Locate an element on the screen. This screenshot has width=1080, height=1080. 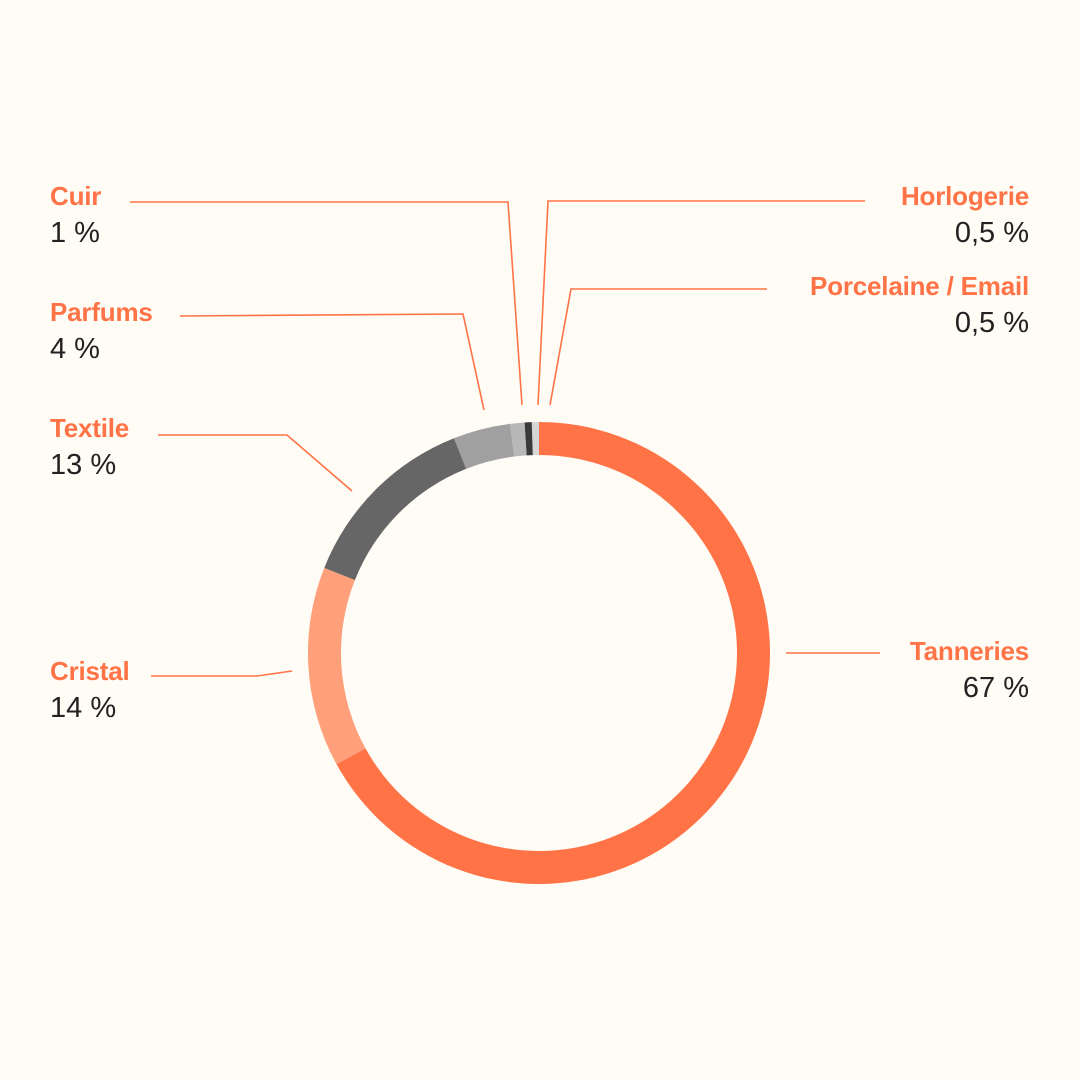
label-tanneries-value: 67 % is located at coordinates (995, 688).